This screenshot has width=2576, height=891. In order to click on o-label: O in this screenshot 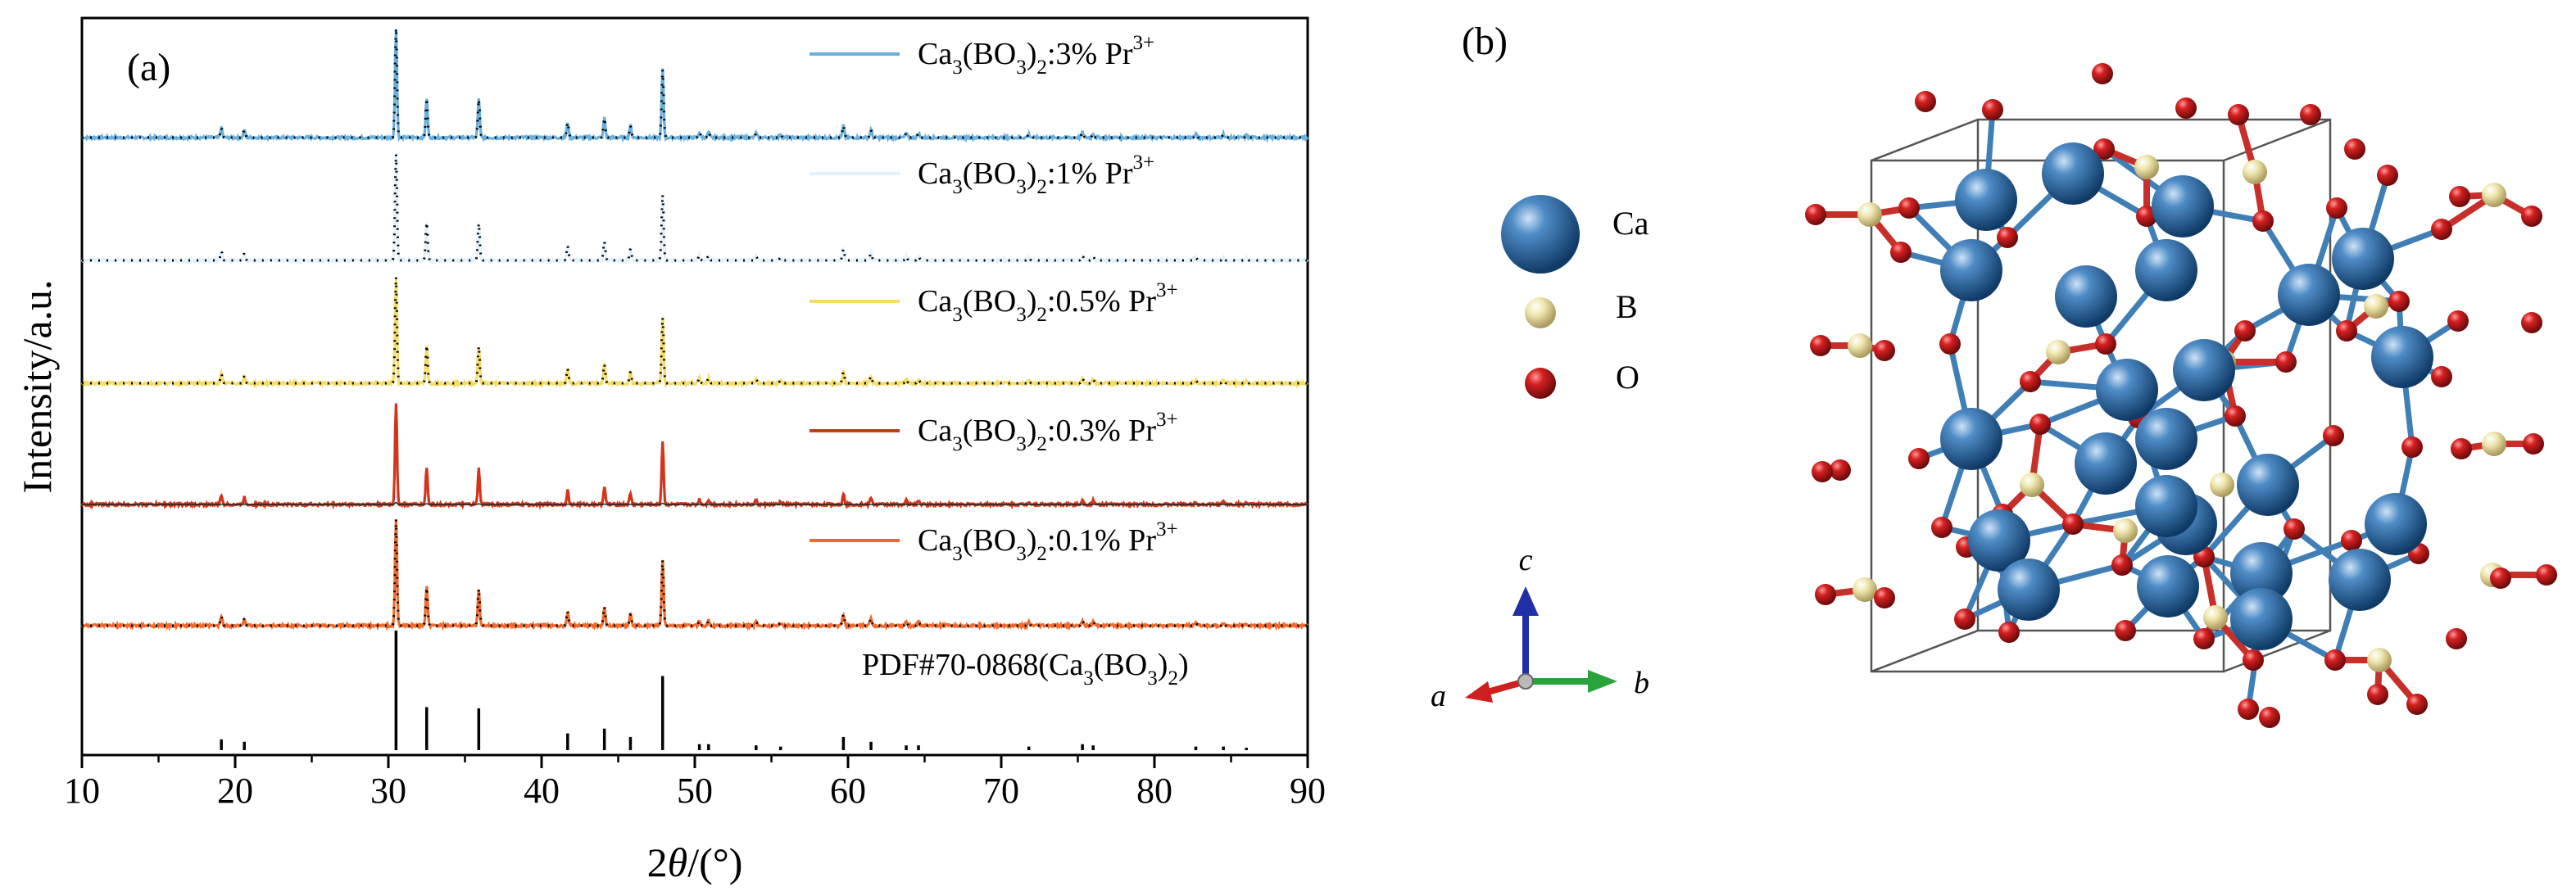, I will do `click(1627, 377)`.